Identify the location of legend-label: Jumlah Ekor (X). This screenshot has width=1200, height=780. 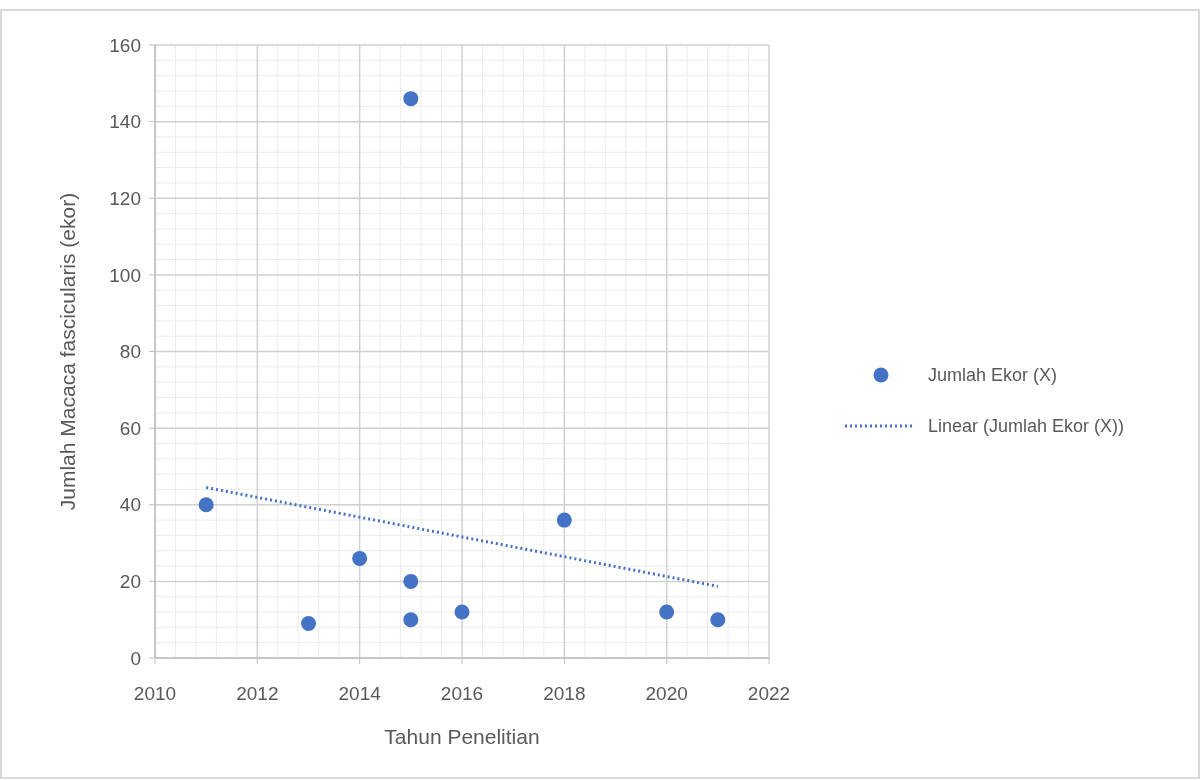
(993, 375).